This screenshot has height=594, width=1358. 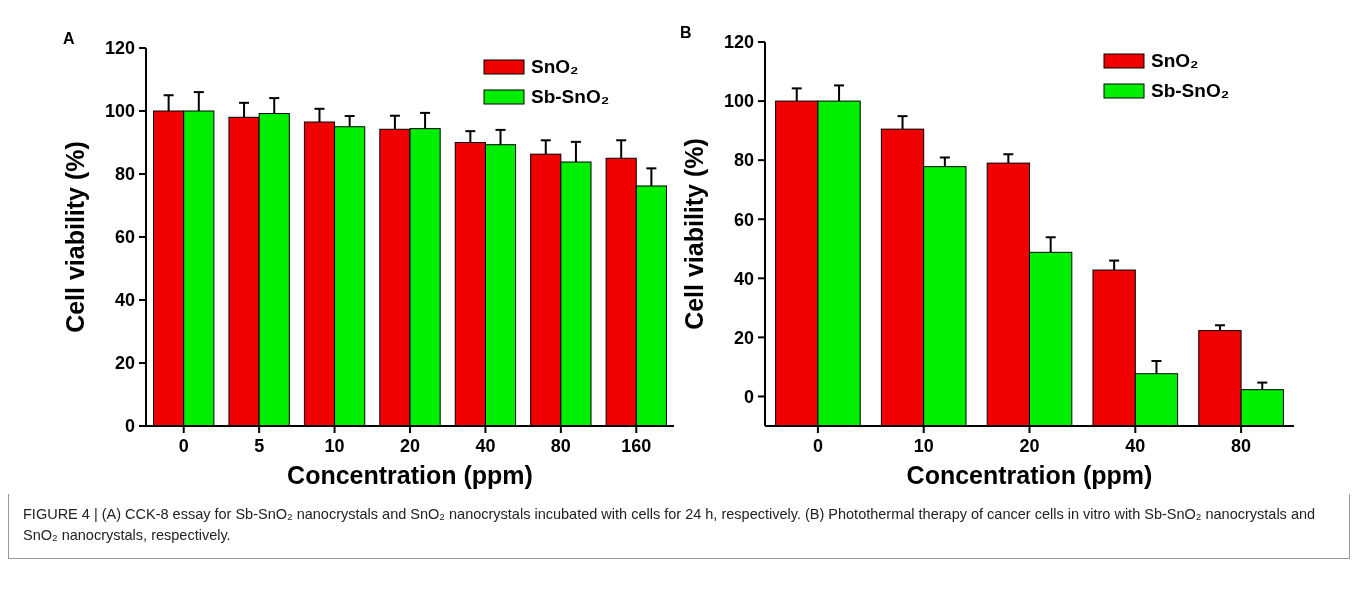 What do you see at coordinates (636, 446) in the screenshot?
I see `x-tick-label: 160` at bounding box center [636, 446].